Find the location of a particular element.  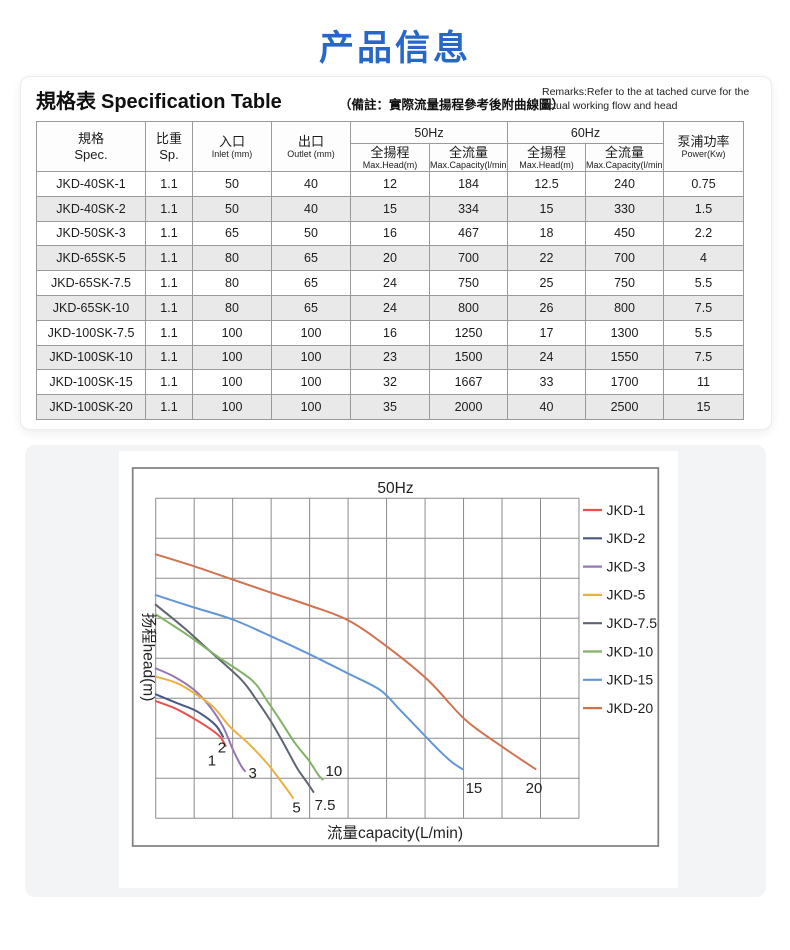

curve-label-jkd-5: 5 is located at coordinates (296, 808).